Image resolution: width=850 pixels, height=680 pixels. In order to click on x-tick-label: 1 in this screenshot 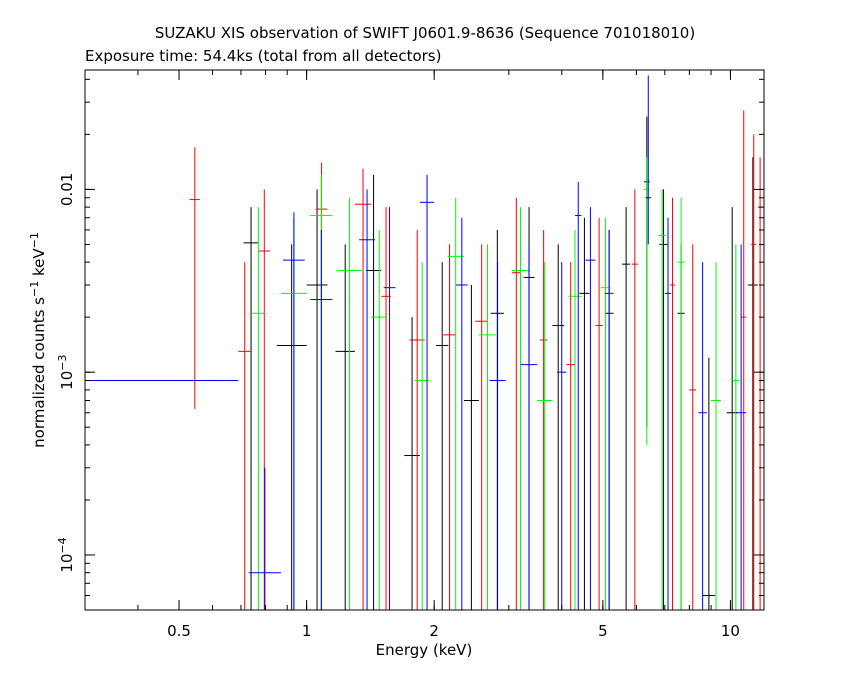, I will do `click(307, 631)`.